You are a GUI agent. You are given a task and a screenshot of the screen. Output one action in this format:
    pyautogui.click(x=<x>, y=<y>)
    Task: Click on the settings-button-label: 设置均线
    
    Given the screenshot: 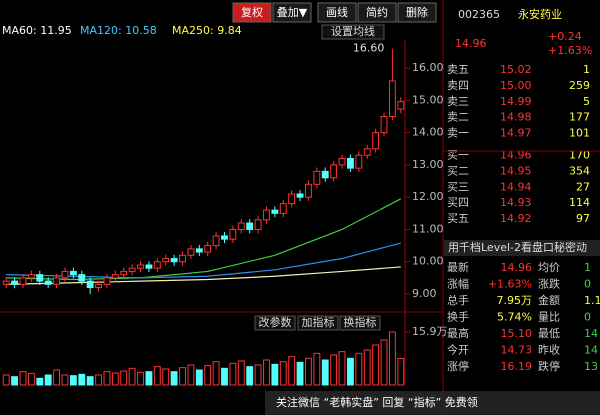 What is the action you would take?
    pyautogui.click(x=353, y=31)
    